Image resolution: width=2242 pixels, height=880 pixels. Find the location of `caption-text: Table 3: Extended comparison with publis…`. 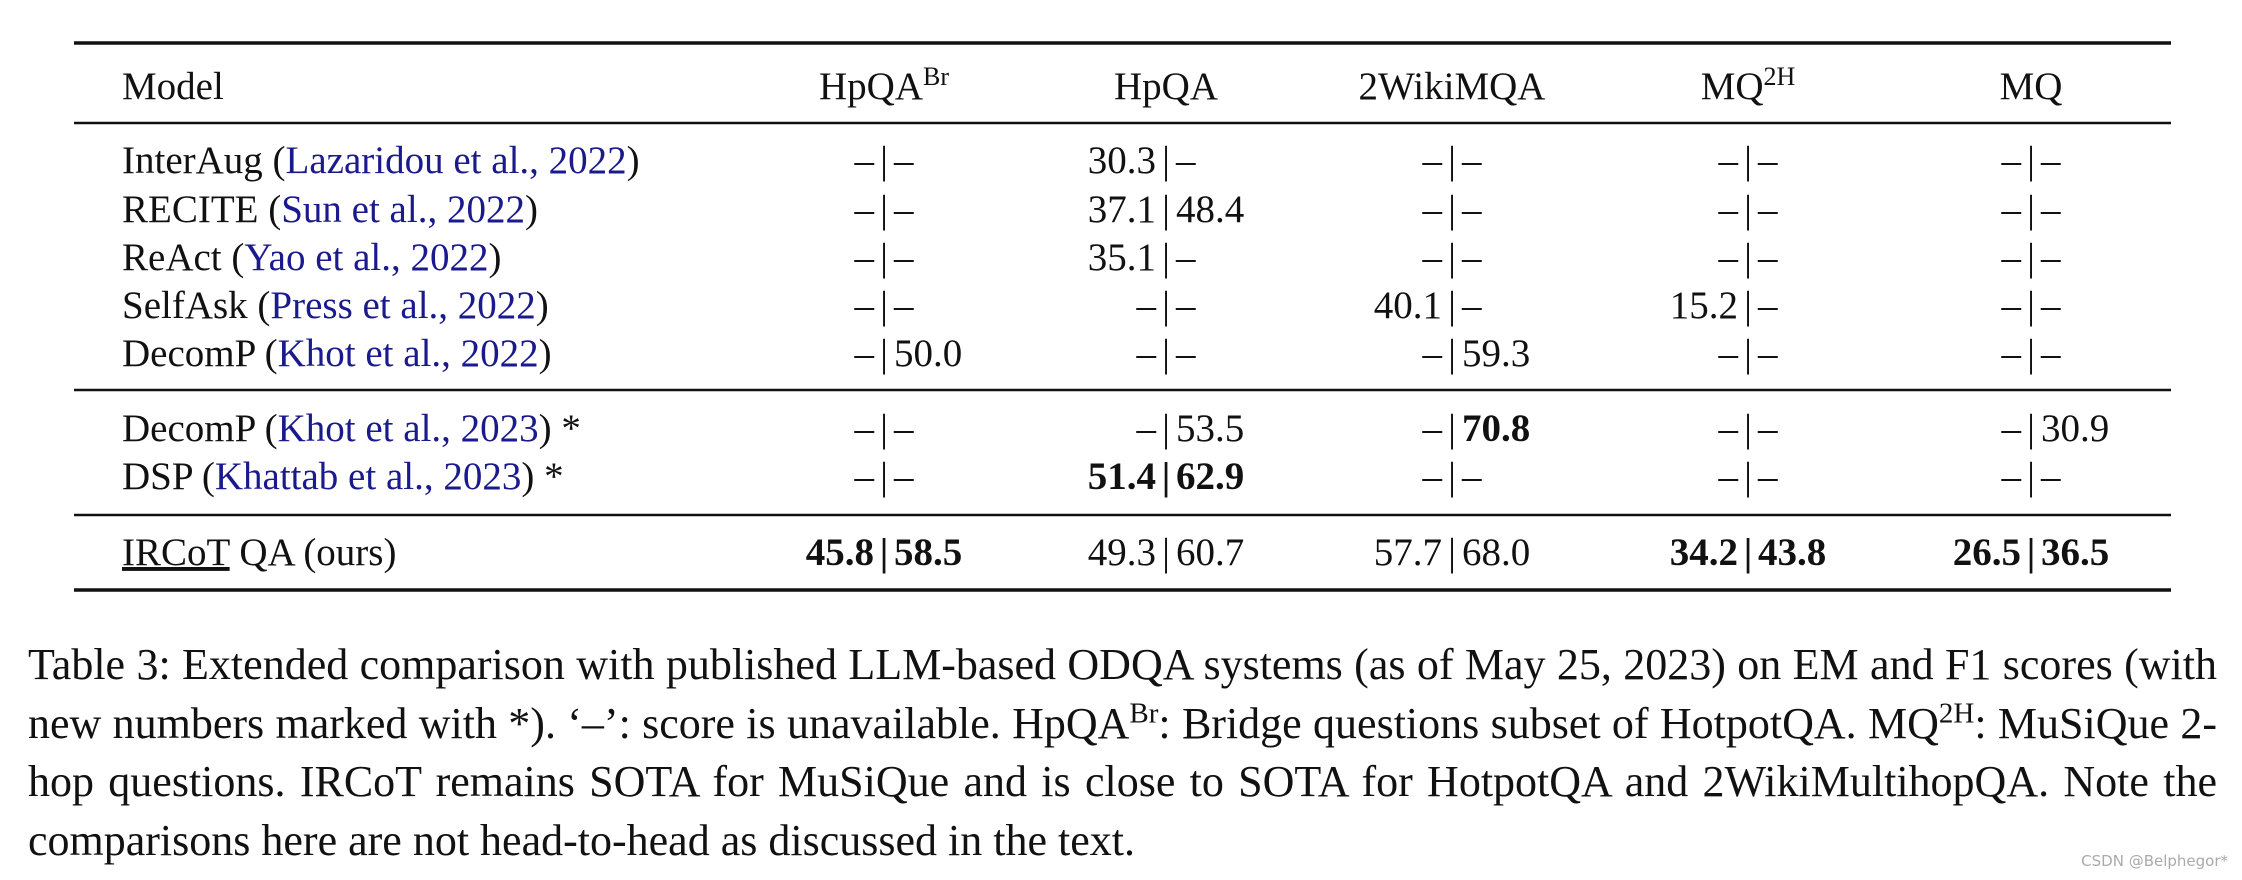

caption-text: Table 3: Extended comparison with publis… is located at coordinates (1122, 694).